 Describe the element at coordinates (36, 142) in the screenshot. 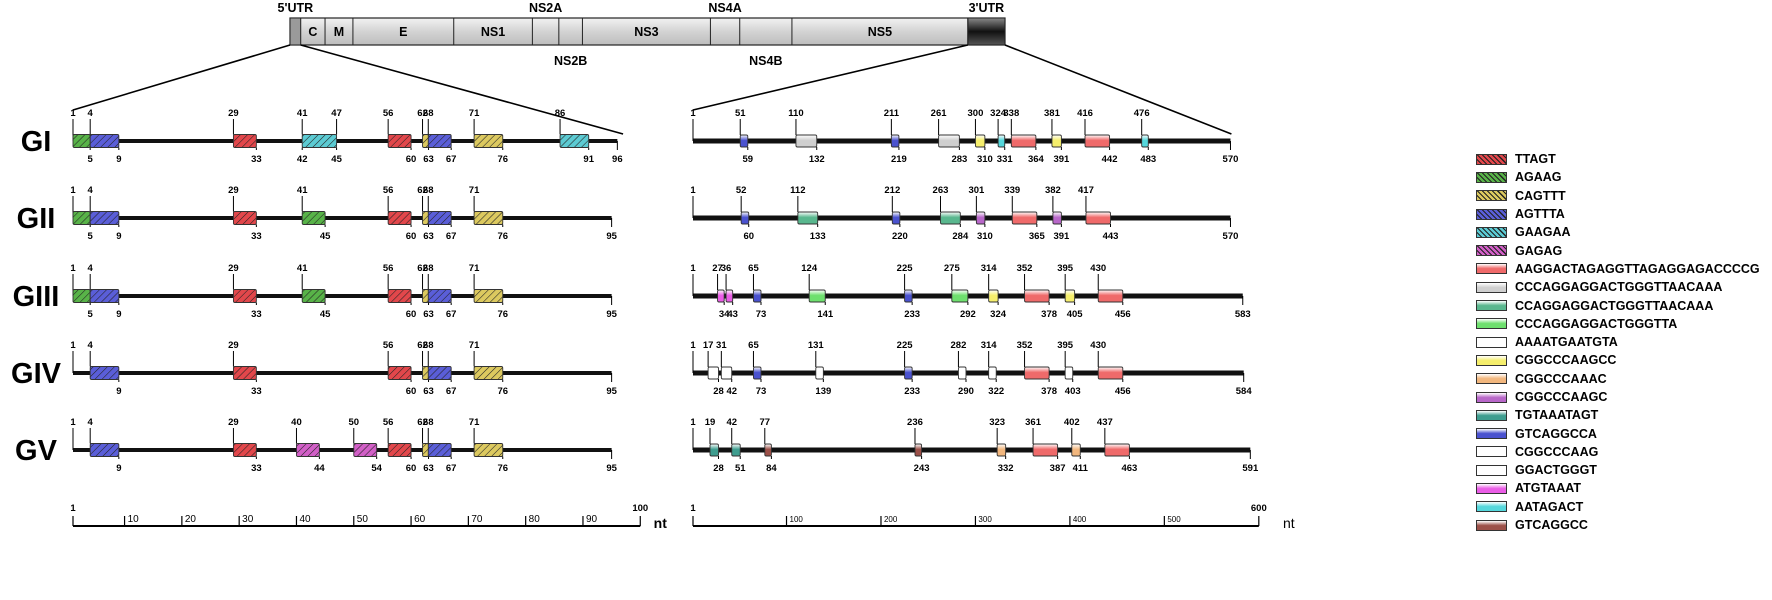

I see `genotype-label: GI` at that location.